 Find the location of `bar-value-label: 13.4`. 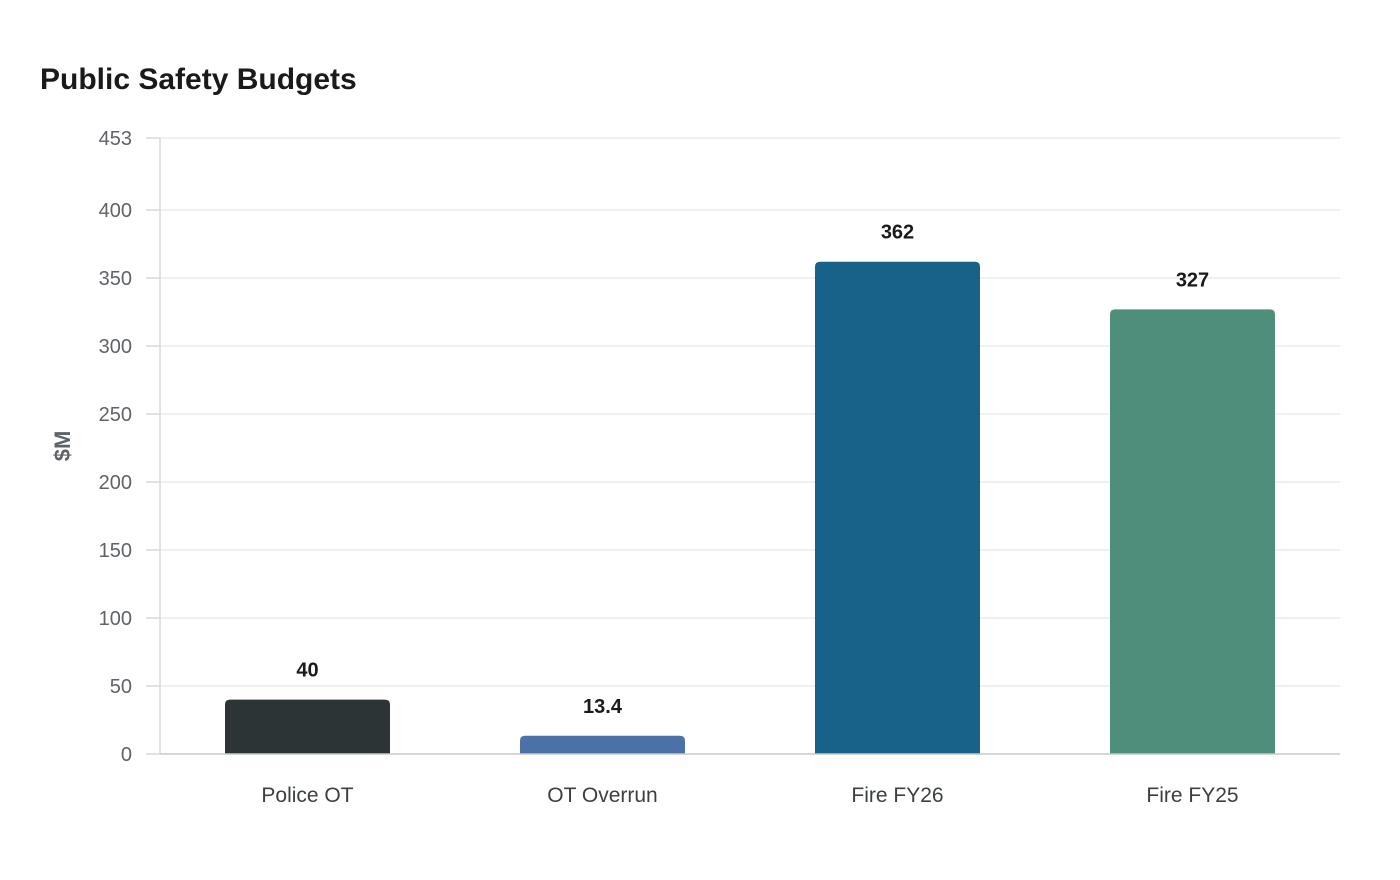

bar-value-label: 13.4 is located at coordinates (603, 707).